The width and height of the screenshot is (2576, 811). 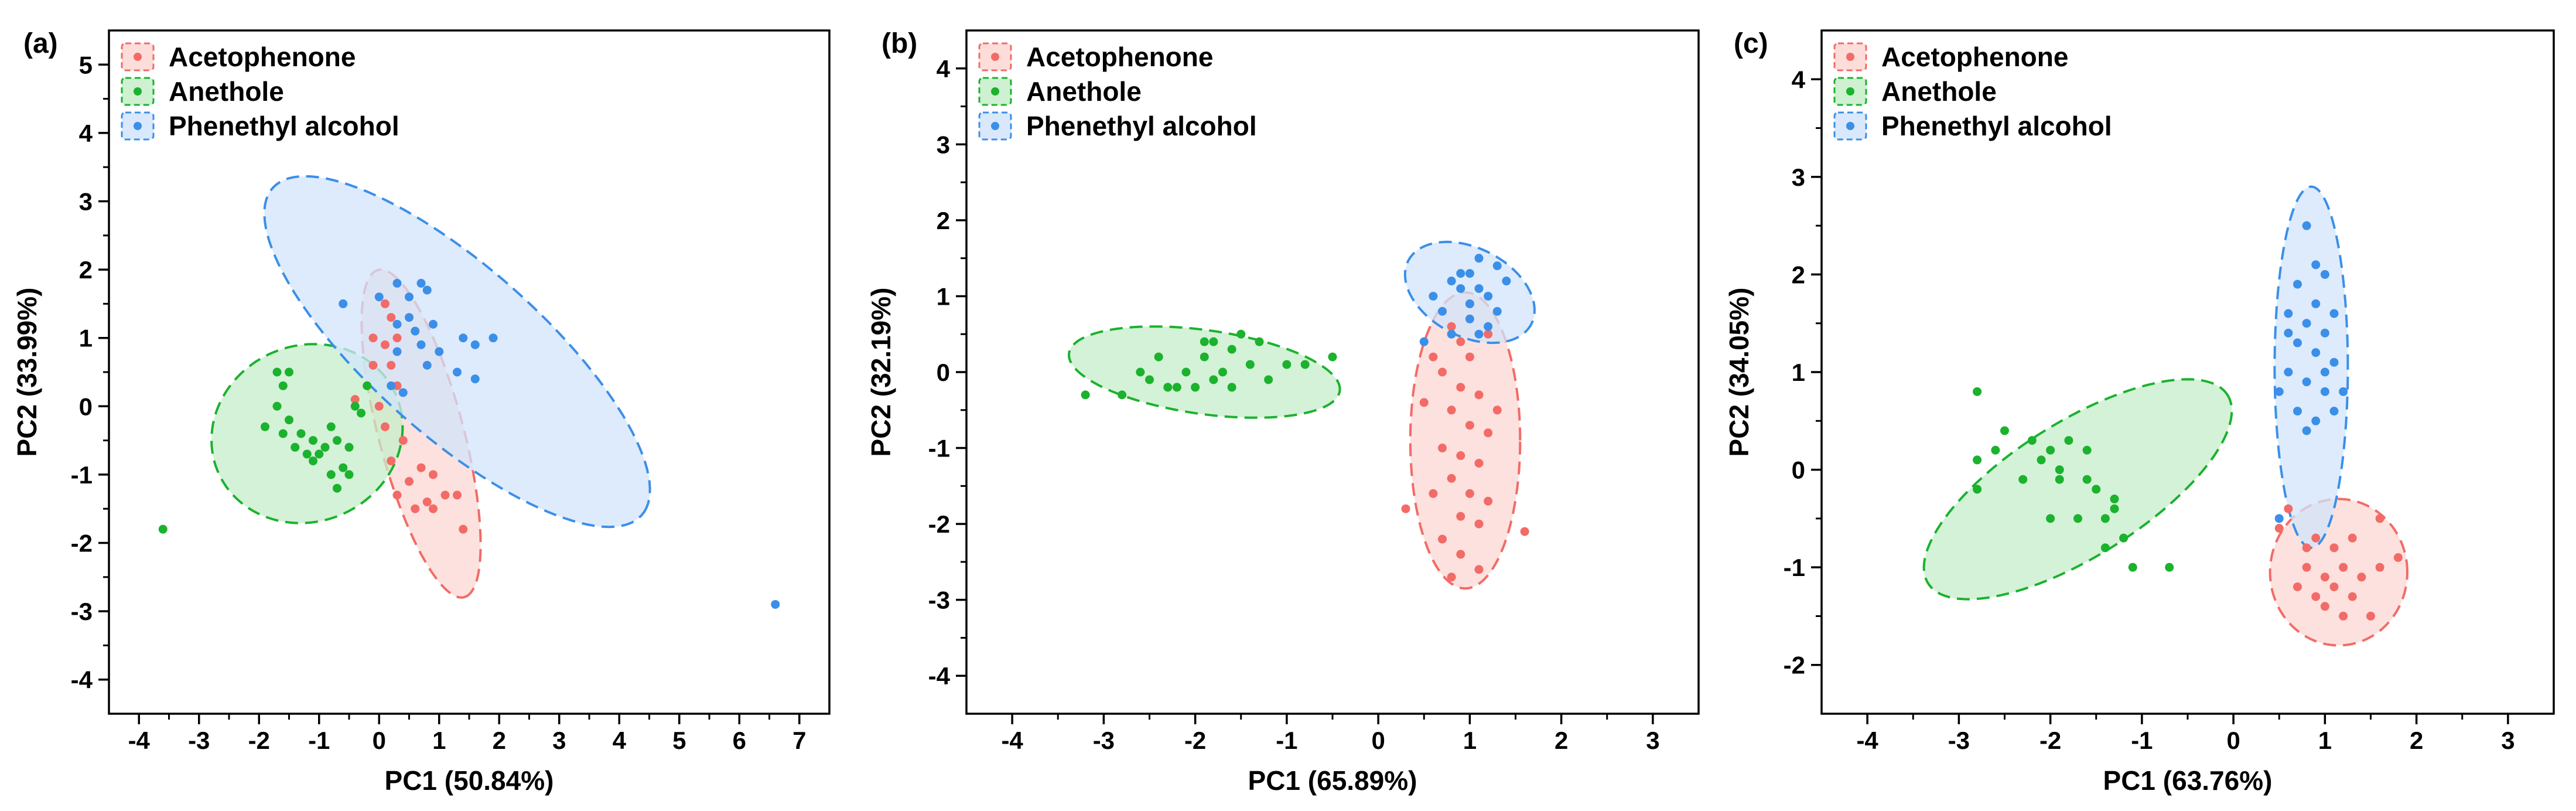 I want to click on legend-marker-anethole, so click(x=995, y=91).